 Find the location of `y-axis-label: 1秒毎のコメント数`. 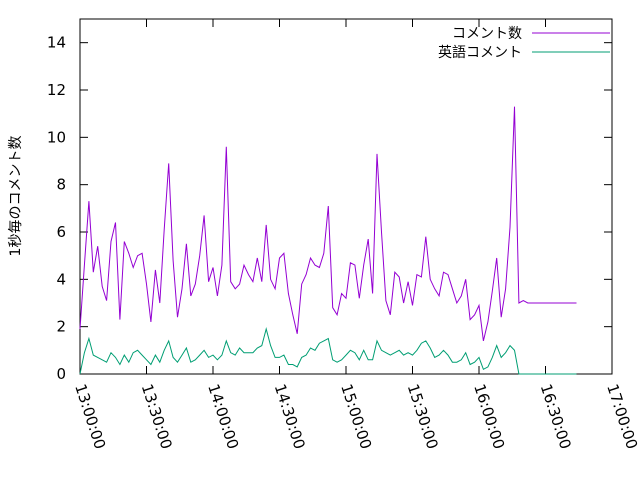

y-axis-label: 1秒毎のコメント数 is located at coordinates (16, 196).